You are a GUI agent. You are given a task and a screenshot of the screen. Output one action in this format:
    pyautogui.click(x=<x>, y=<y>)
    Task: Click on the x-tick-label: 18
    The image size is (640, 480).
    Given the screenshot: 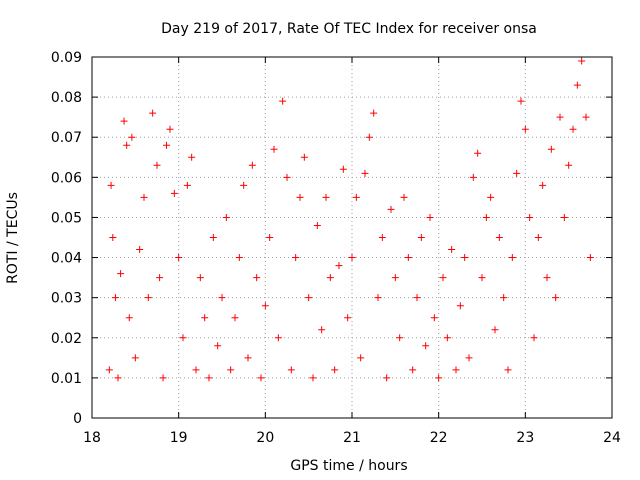 What is the action you would take?
    pyautogui.click(x=92, y=438)
    